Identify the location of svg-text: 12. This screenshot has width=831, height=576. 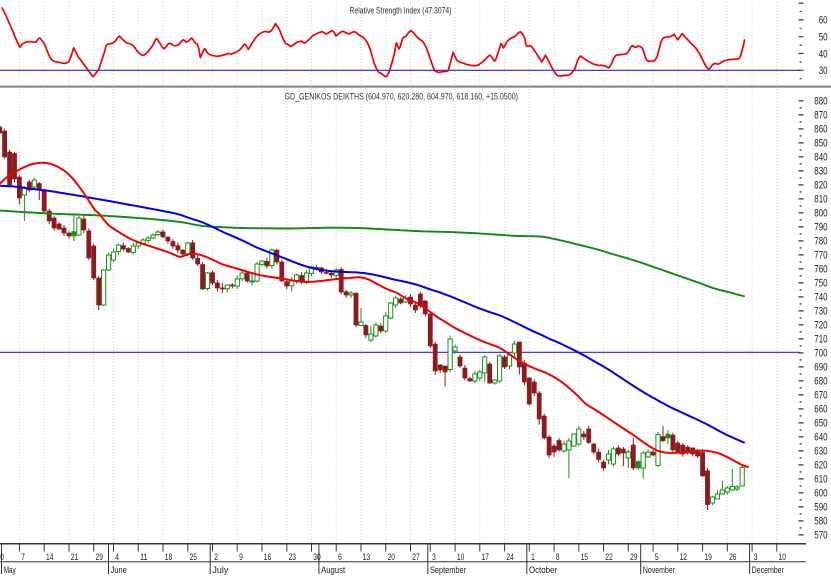
(683, 557).